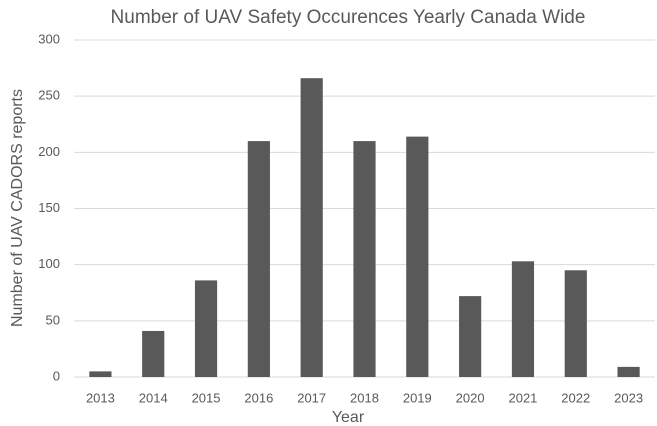  What do you see at coordinates (49, 151) in the screenshot?
I see `y-tick-label: 200` at bounding box center [49, 151].